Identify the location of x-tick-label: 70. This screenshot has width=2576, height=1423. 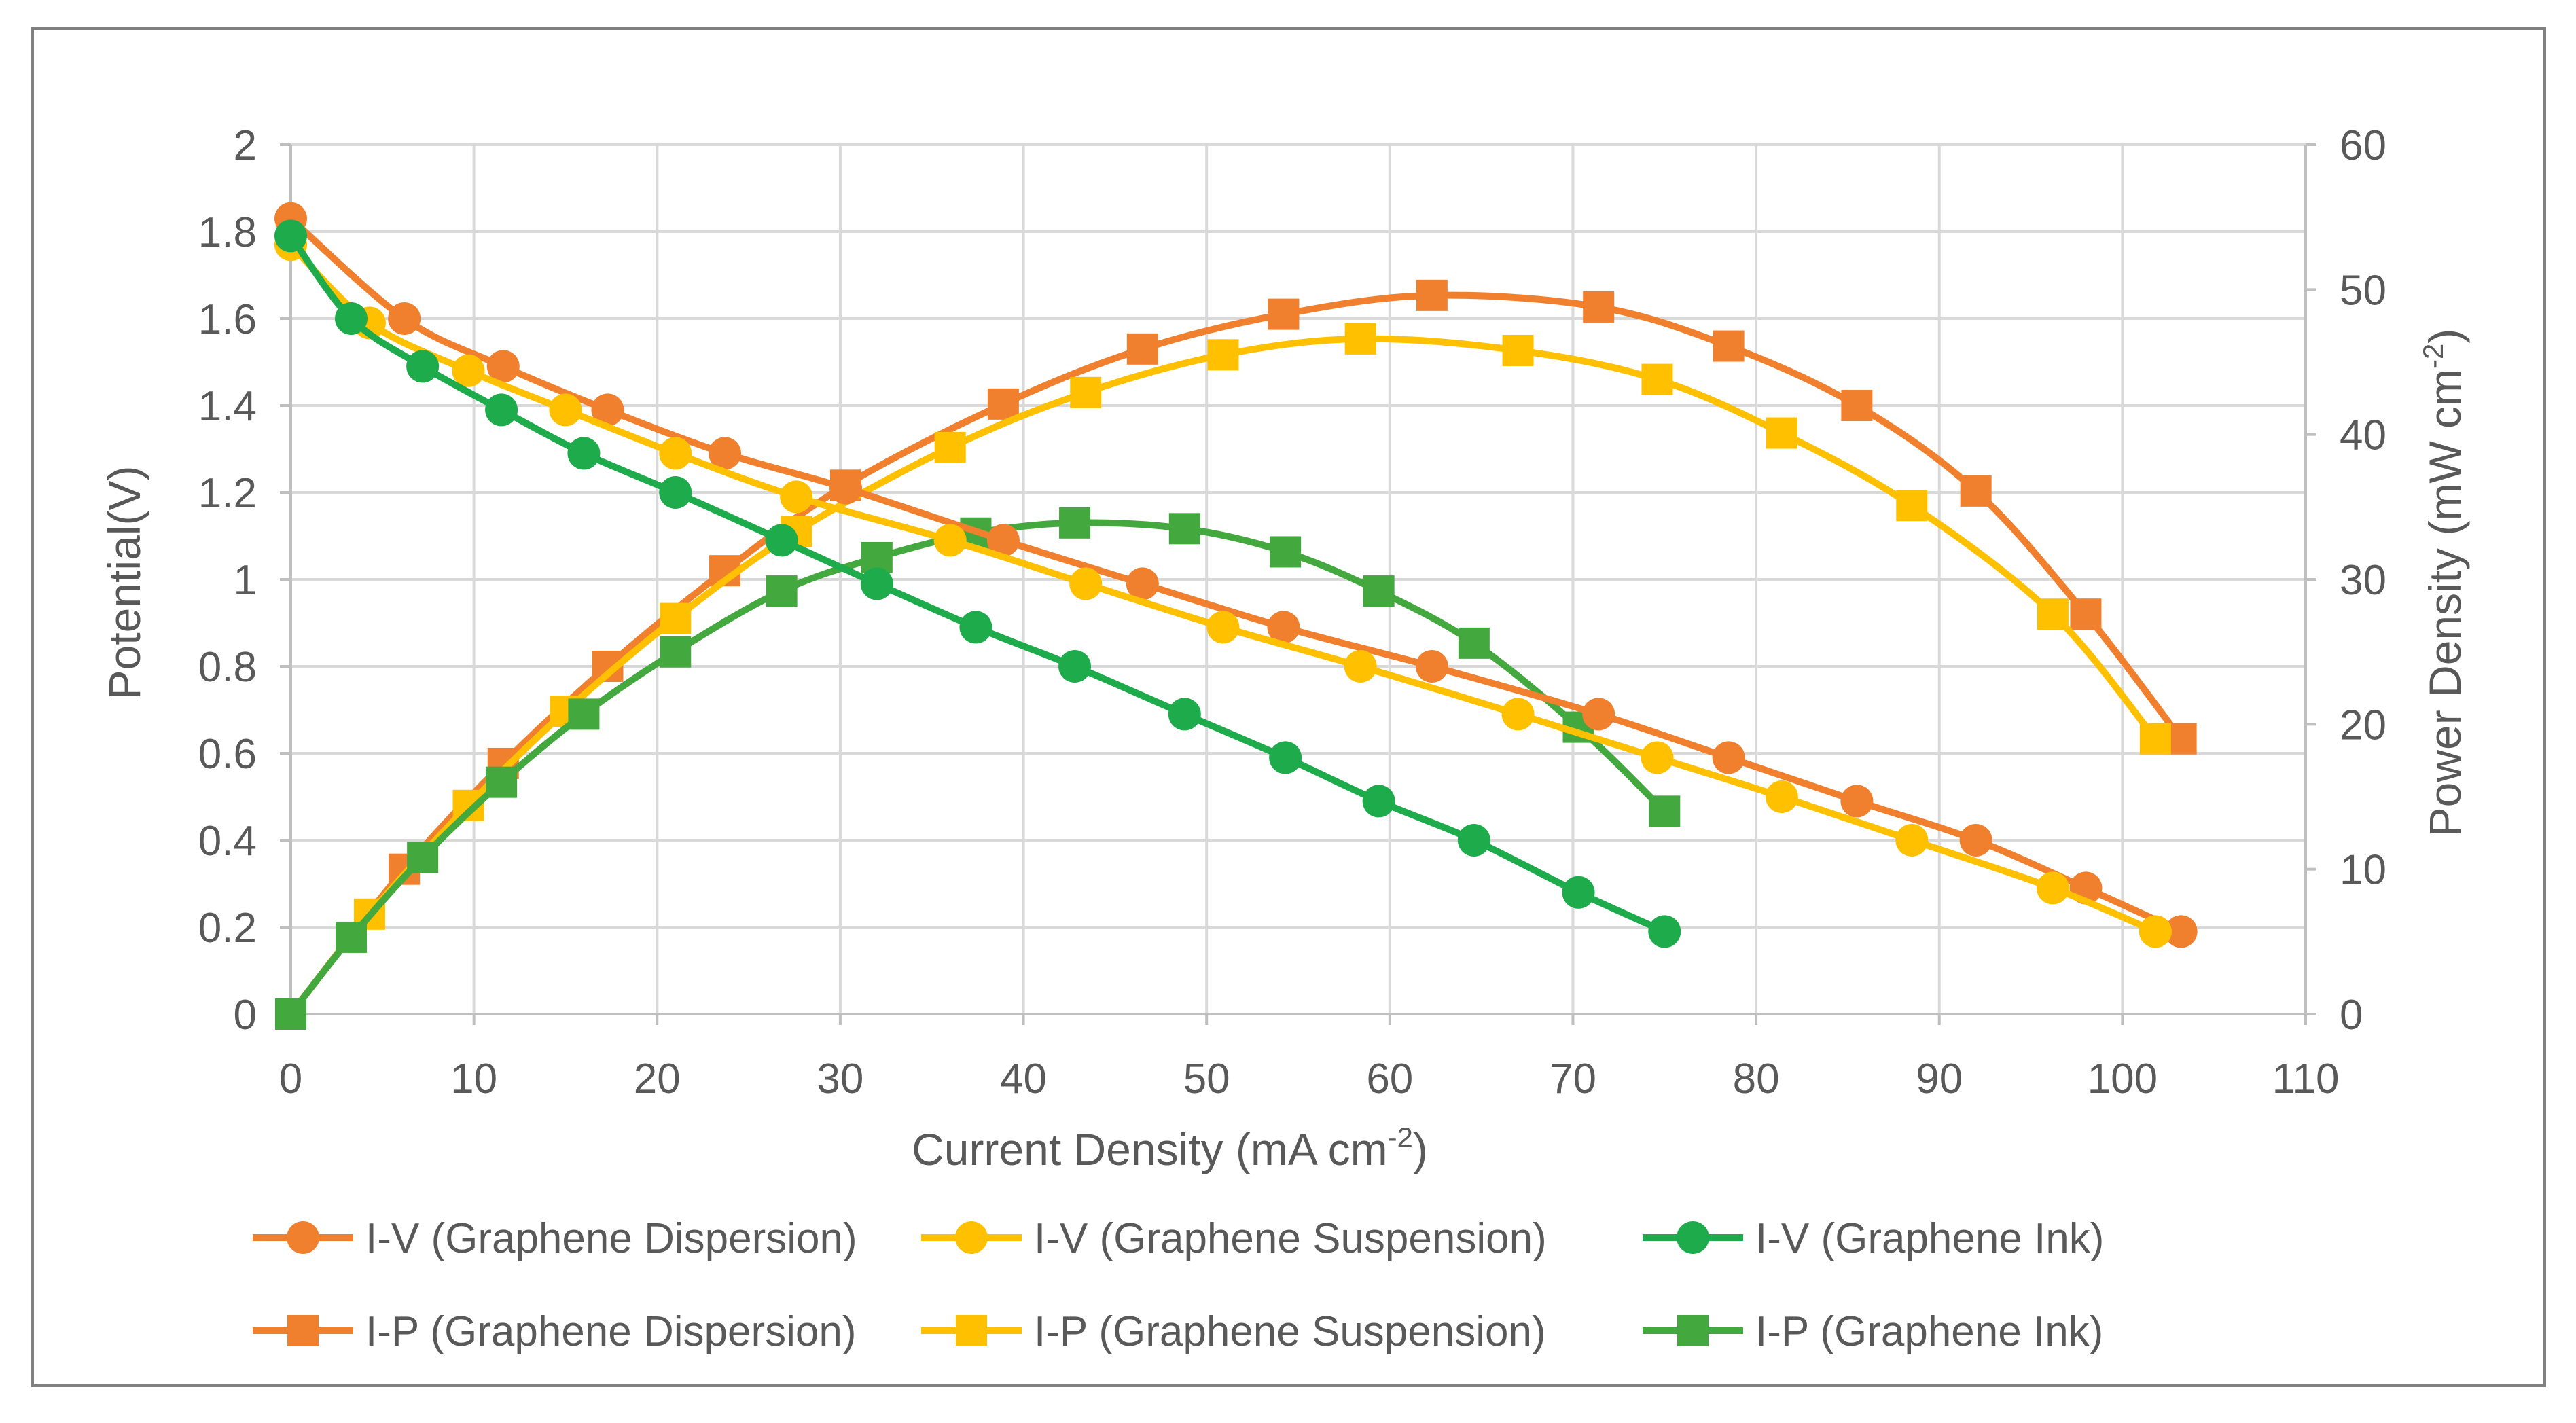
(1573, 1079).